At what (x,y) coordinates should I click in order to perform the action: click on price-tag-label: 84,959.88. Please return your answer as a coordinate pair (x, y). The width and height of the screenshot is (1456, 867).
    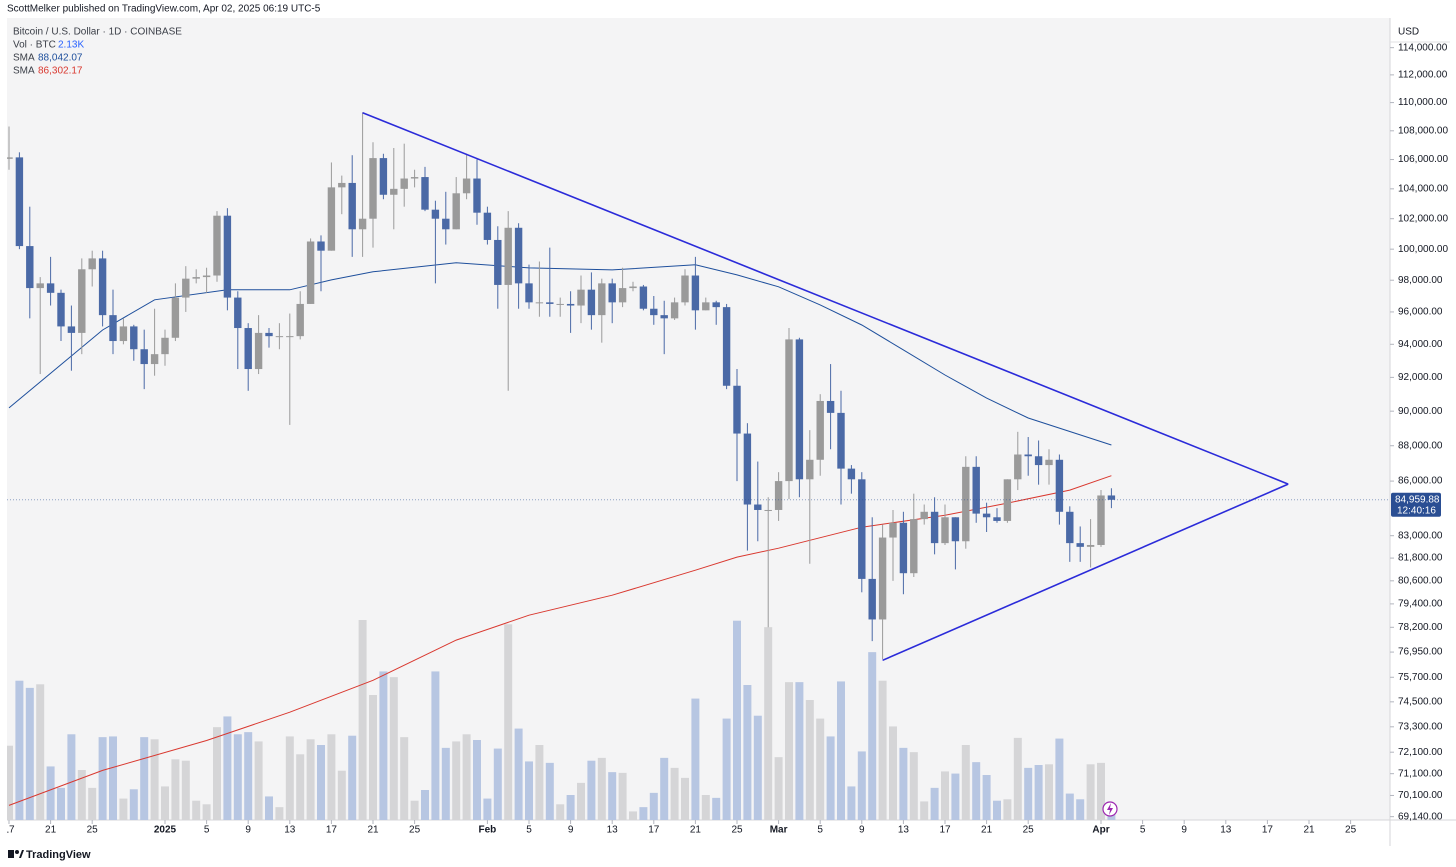
    Looking at the image, I should click on (1417, 499).